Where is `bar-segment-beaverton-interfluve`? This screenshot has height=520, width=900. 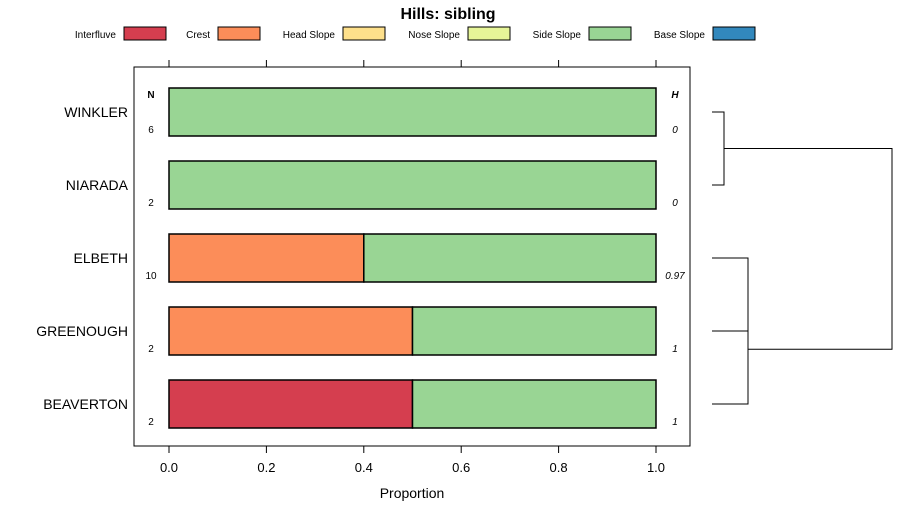 bar-segment-beaverton-interfluve is located at coordinates (291, 404).